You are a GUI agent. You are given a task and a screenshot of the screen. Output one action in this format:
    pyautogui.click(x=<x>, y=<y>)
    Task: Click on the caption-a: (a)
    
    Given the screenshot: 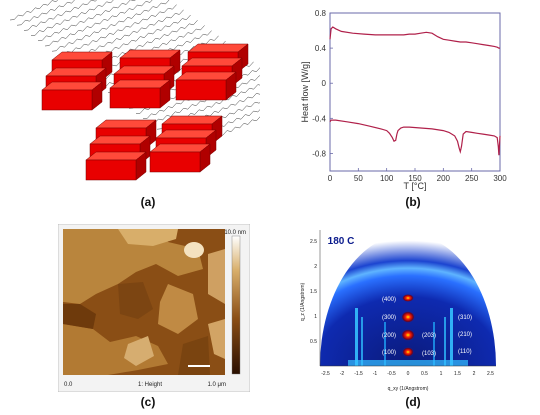 What is the action you would take?
    pyautogui.click(x=148, y=202)
    